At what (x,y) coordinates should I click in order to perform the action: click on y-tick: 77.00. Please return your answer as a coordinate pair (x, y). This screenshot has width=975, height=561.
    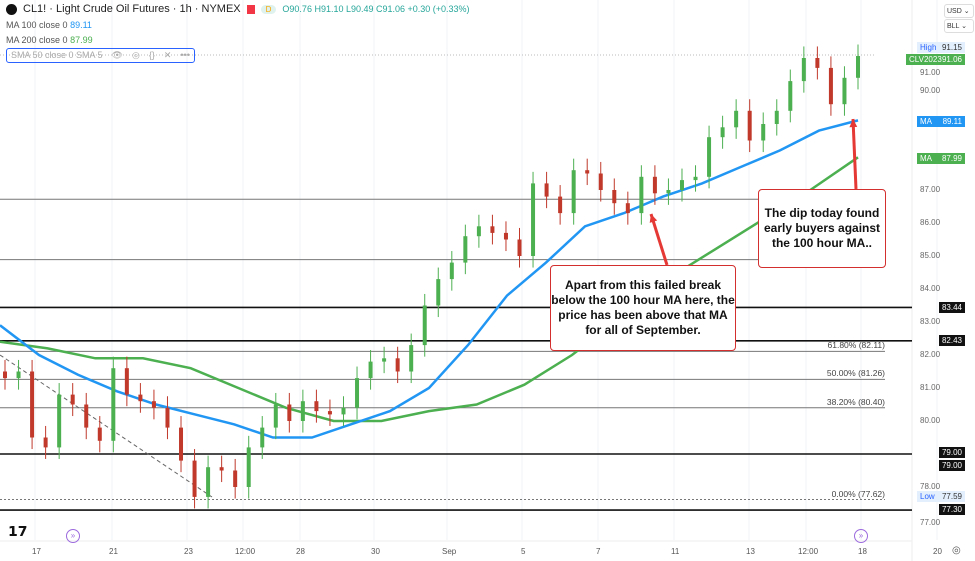
    Looking at the image, I should click on (930, 522).